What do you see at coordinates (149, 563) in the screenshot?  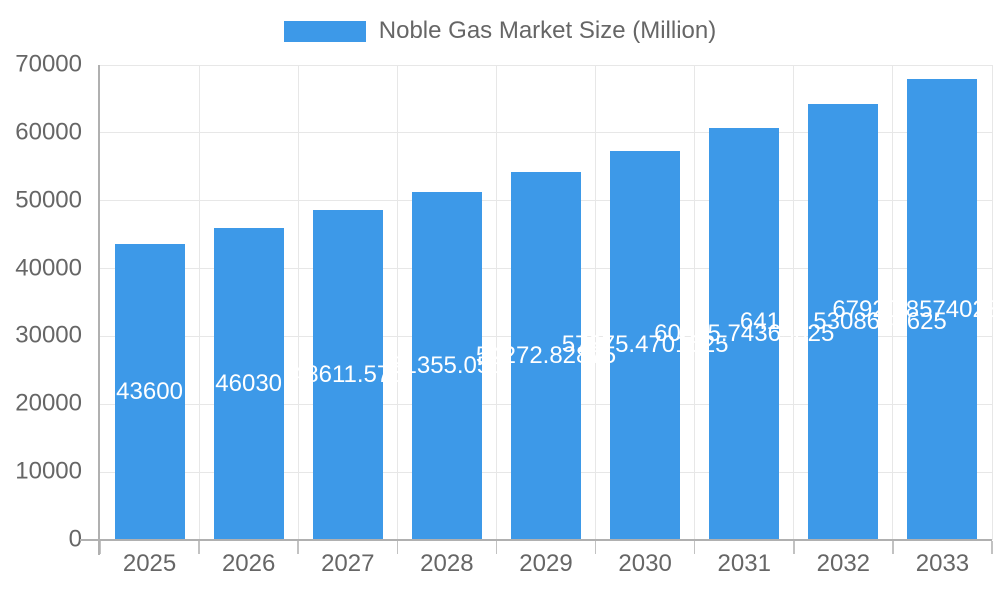 I see `x-tick-label: 2025` at bounding box center [149, 563].